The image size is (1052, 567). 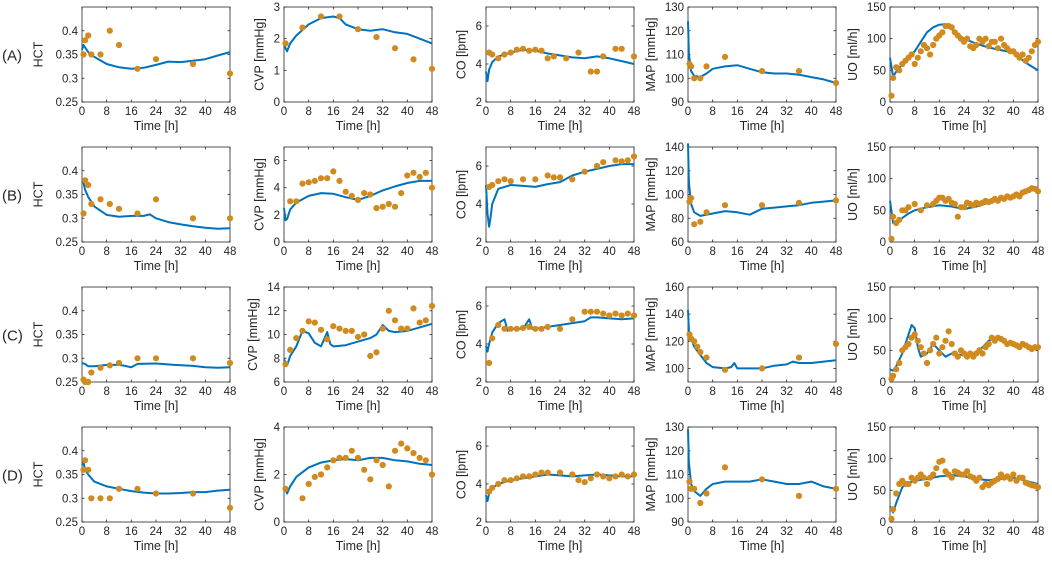 What do you see at coordinates (674, 315) in the screenshot?
I see `y-tick-label: 140` at bounding box center [674, 315].